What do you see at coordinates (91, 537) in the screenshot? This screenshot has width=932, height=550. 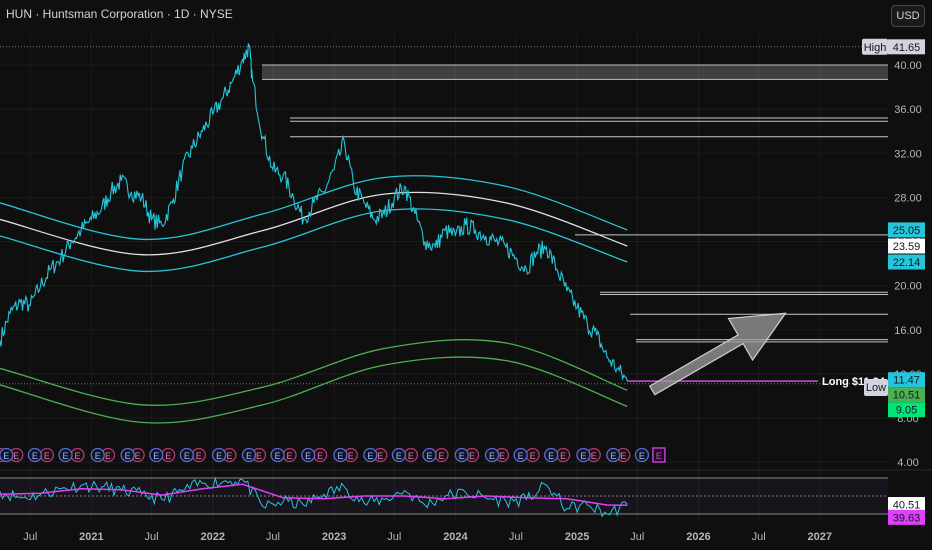 I see `time-tick-label: 2021` at bounding box center [91, 537].